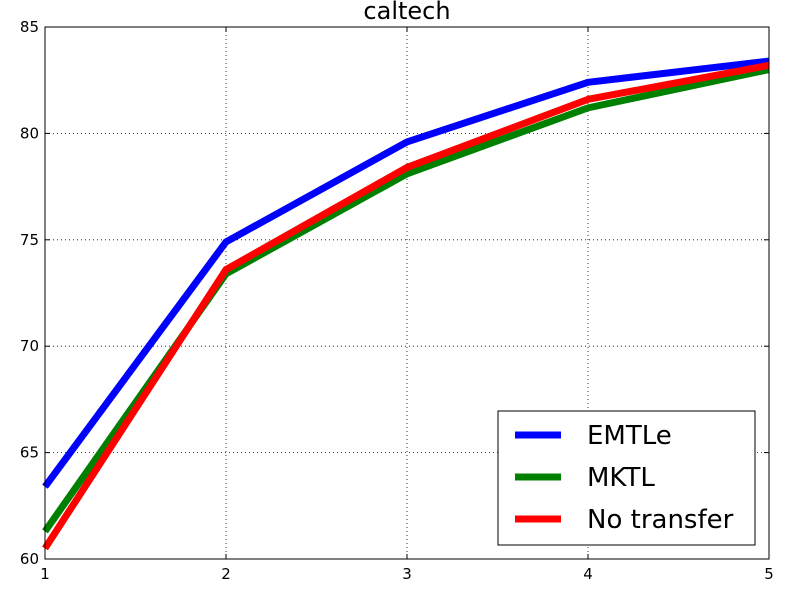  I want to click on x-tick-label: 3, so click(407, 574).